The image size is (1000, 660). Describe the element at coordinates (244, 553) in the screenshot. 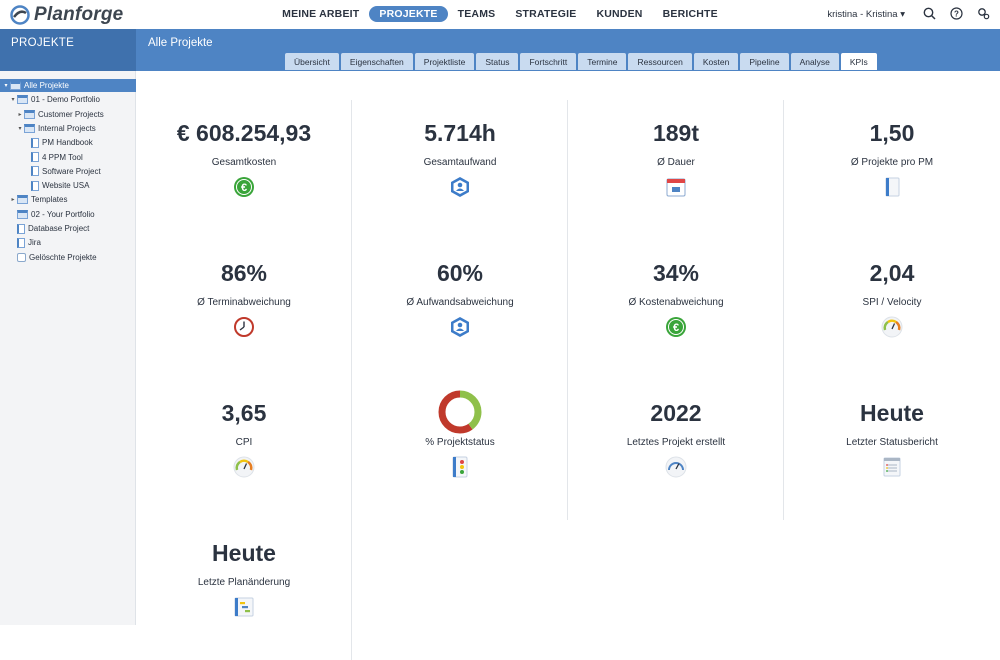

I see `kpi-value: Heute` at that location.